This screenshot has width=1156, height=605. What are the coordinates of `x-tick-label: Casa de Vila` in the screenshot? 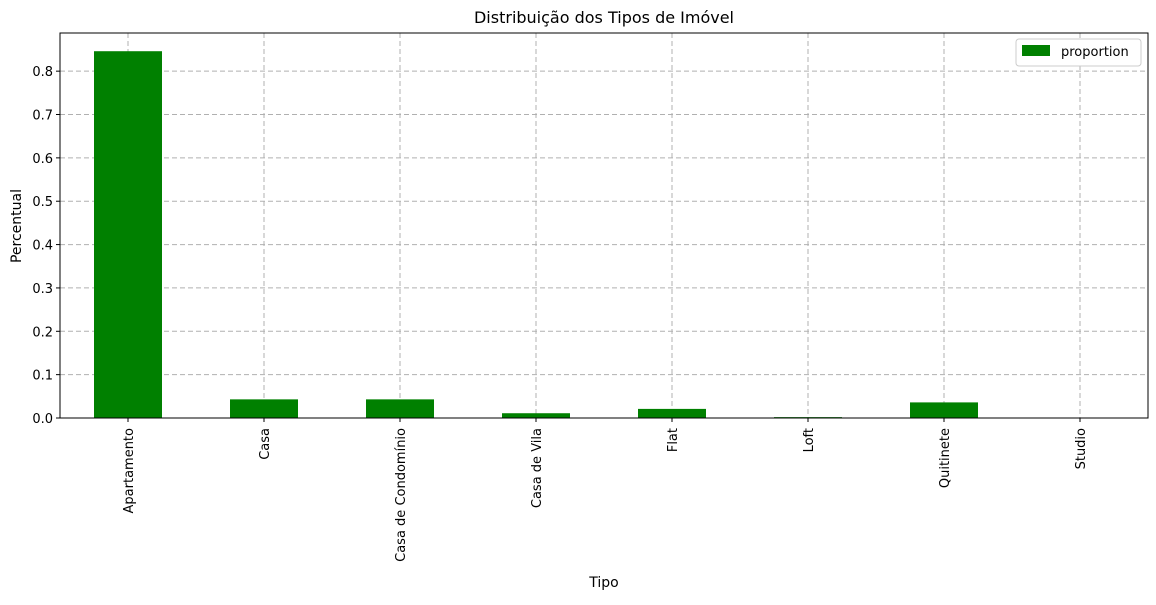 It's located at (537, 468).